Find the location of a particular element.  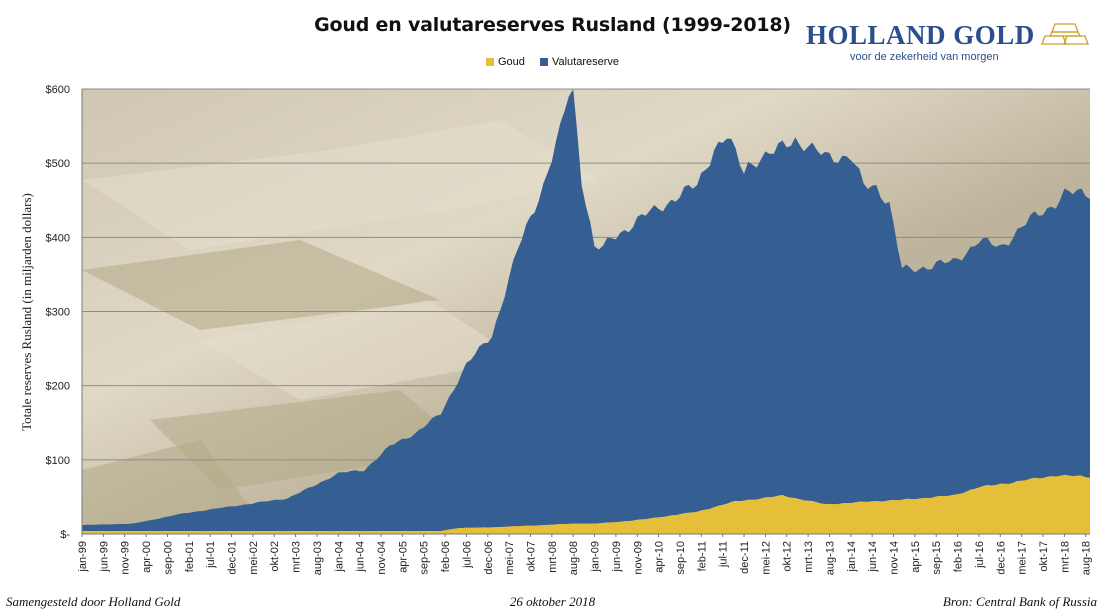

footer-credit: Samengesteld door Holland Gold is located at coordinates (93, 601).